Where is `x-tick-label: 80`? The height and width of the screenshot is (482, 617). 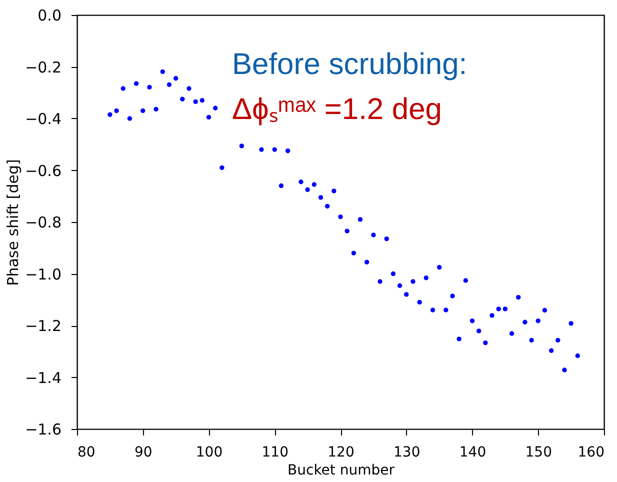 x-tick-label: 80 is located at coordinates (87, 452).